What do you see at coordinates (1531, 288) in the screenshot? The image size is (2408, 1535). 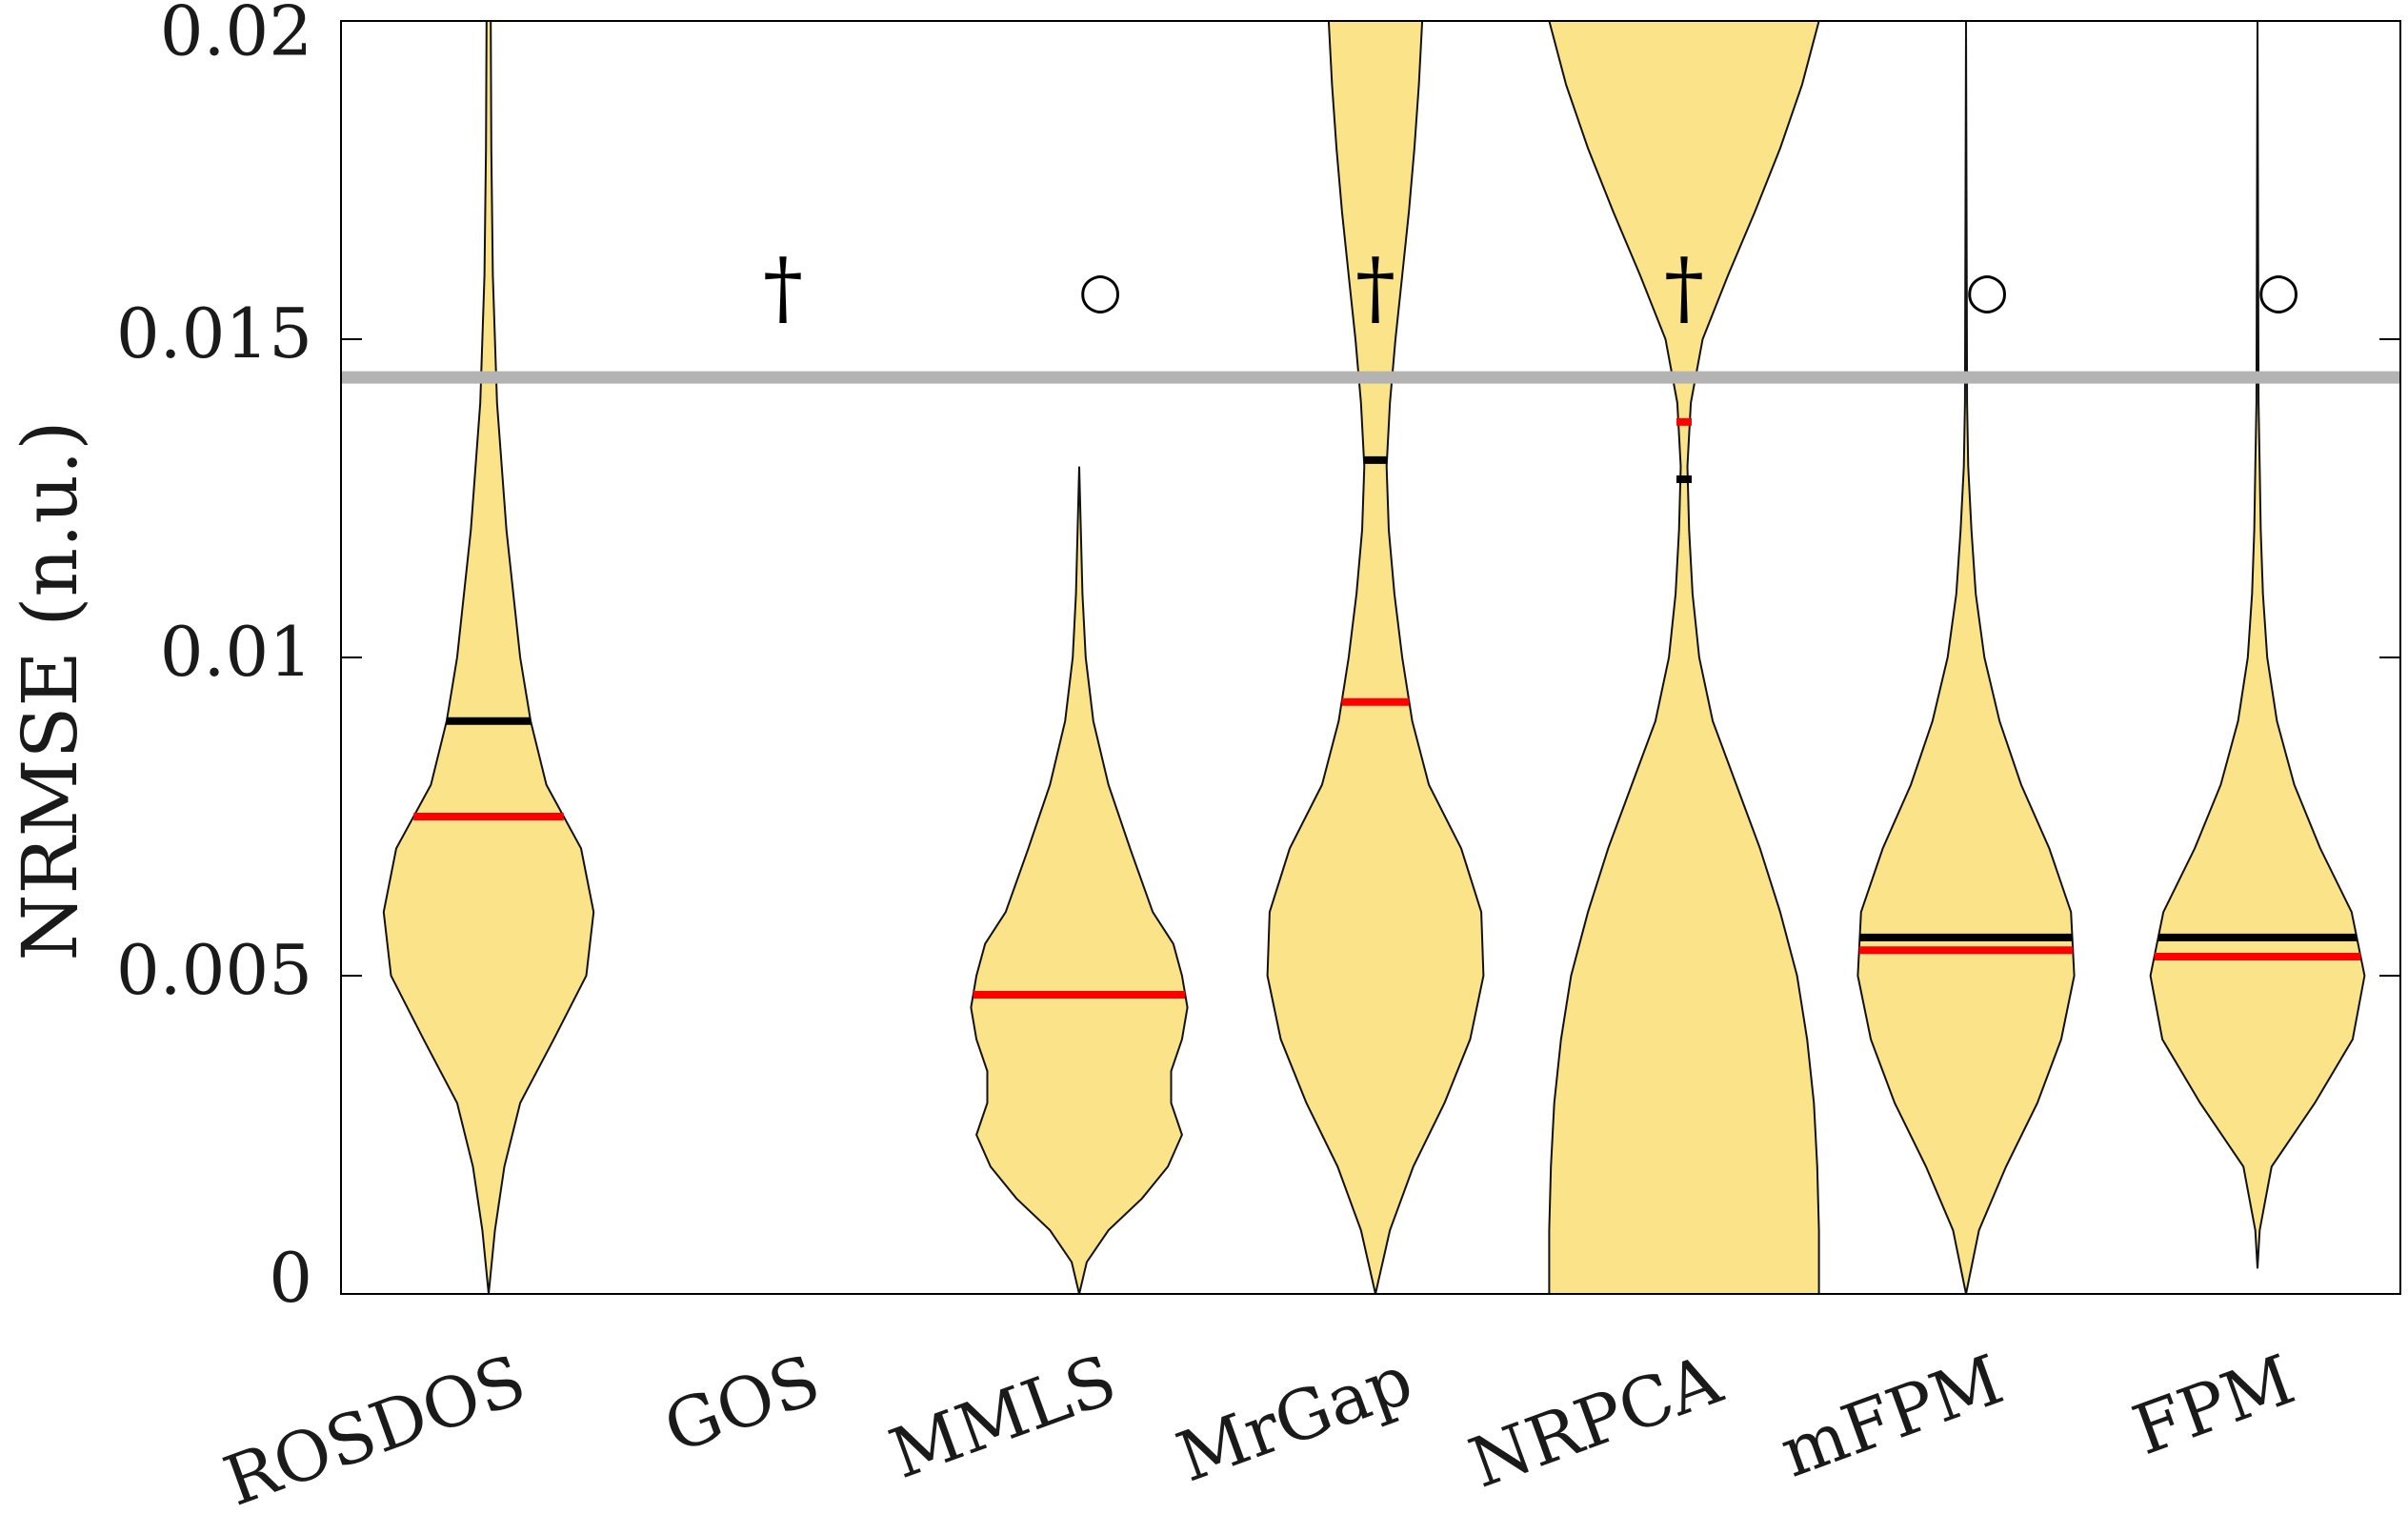 I see `markers-group: † ○ † † ○ ○` at bounding box center [1531, 288].